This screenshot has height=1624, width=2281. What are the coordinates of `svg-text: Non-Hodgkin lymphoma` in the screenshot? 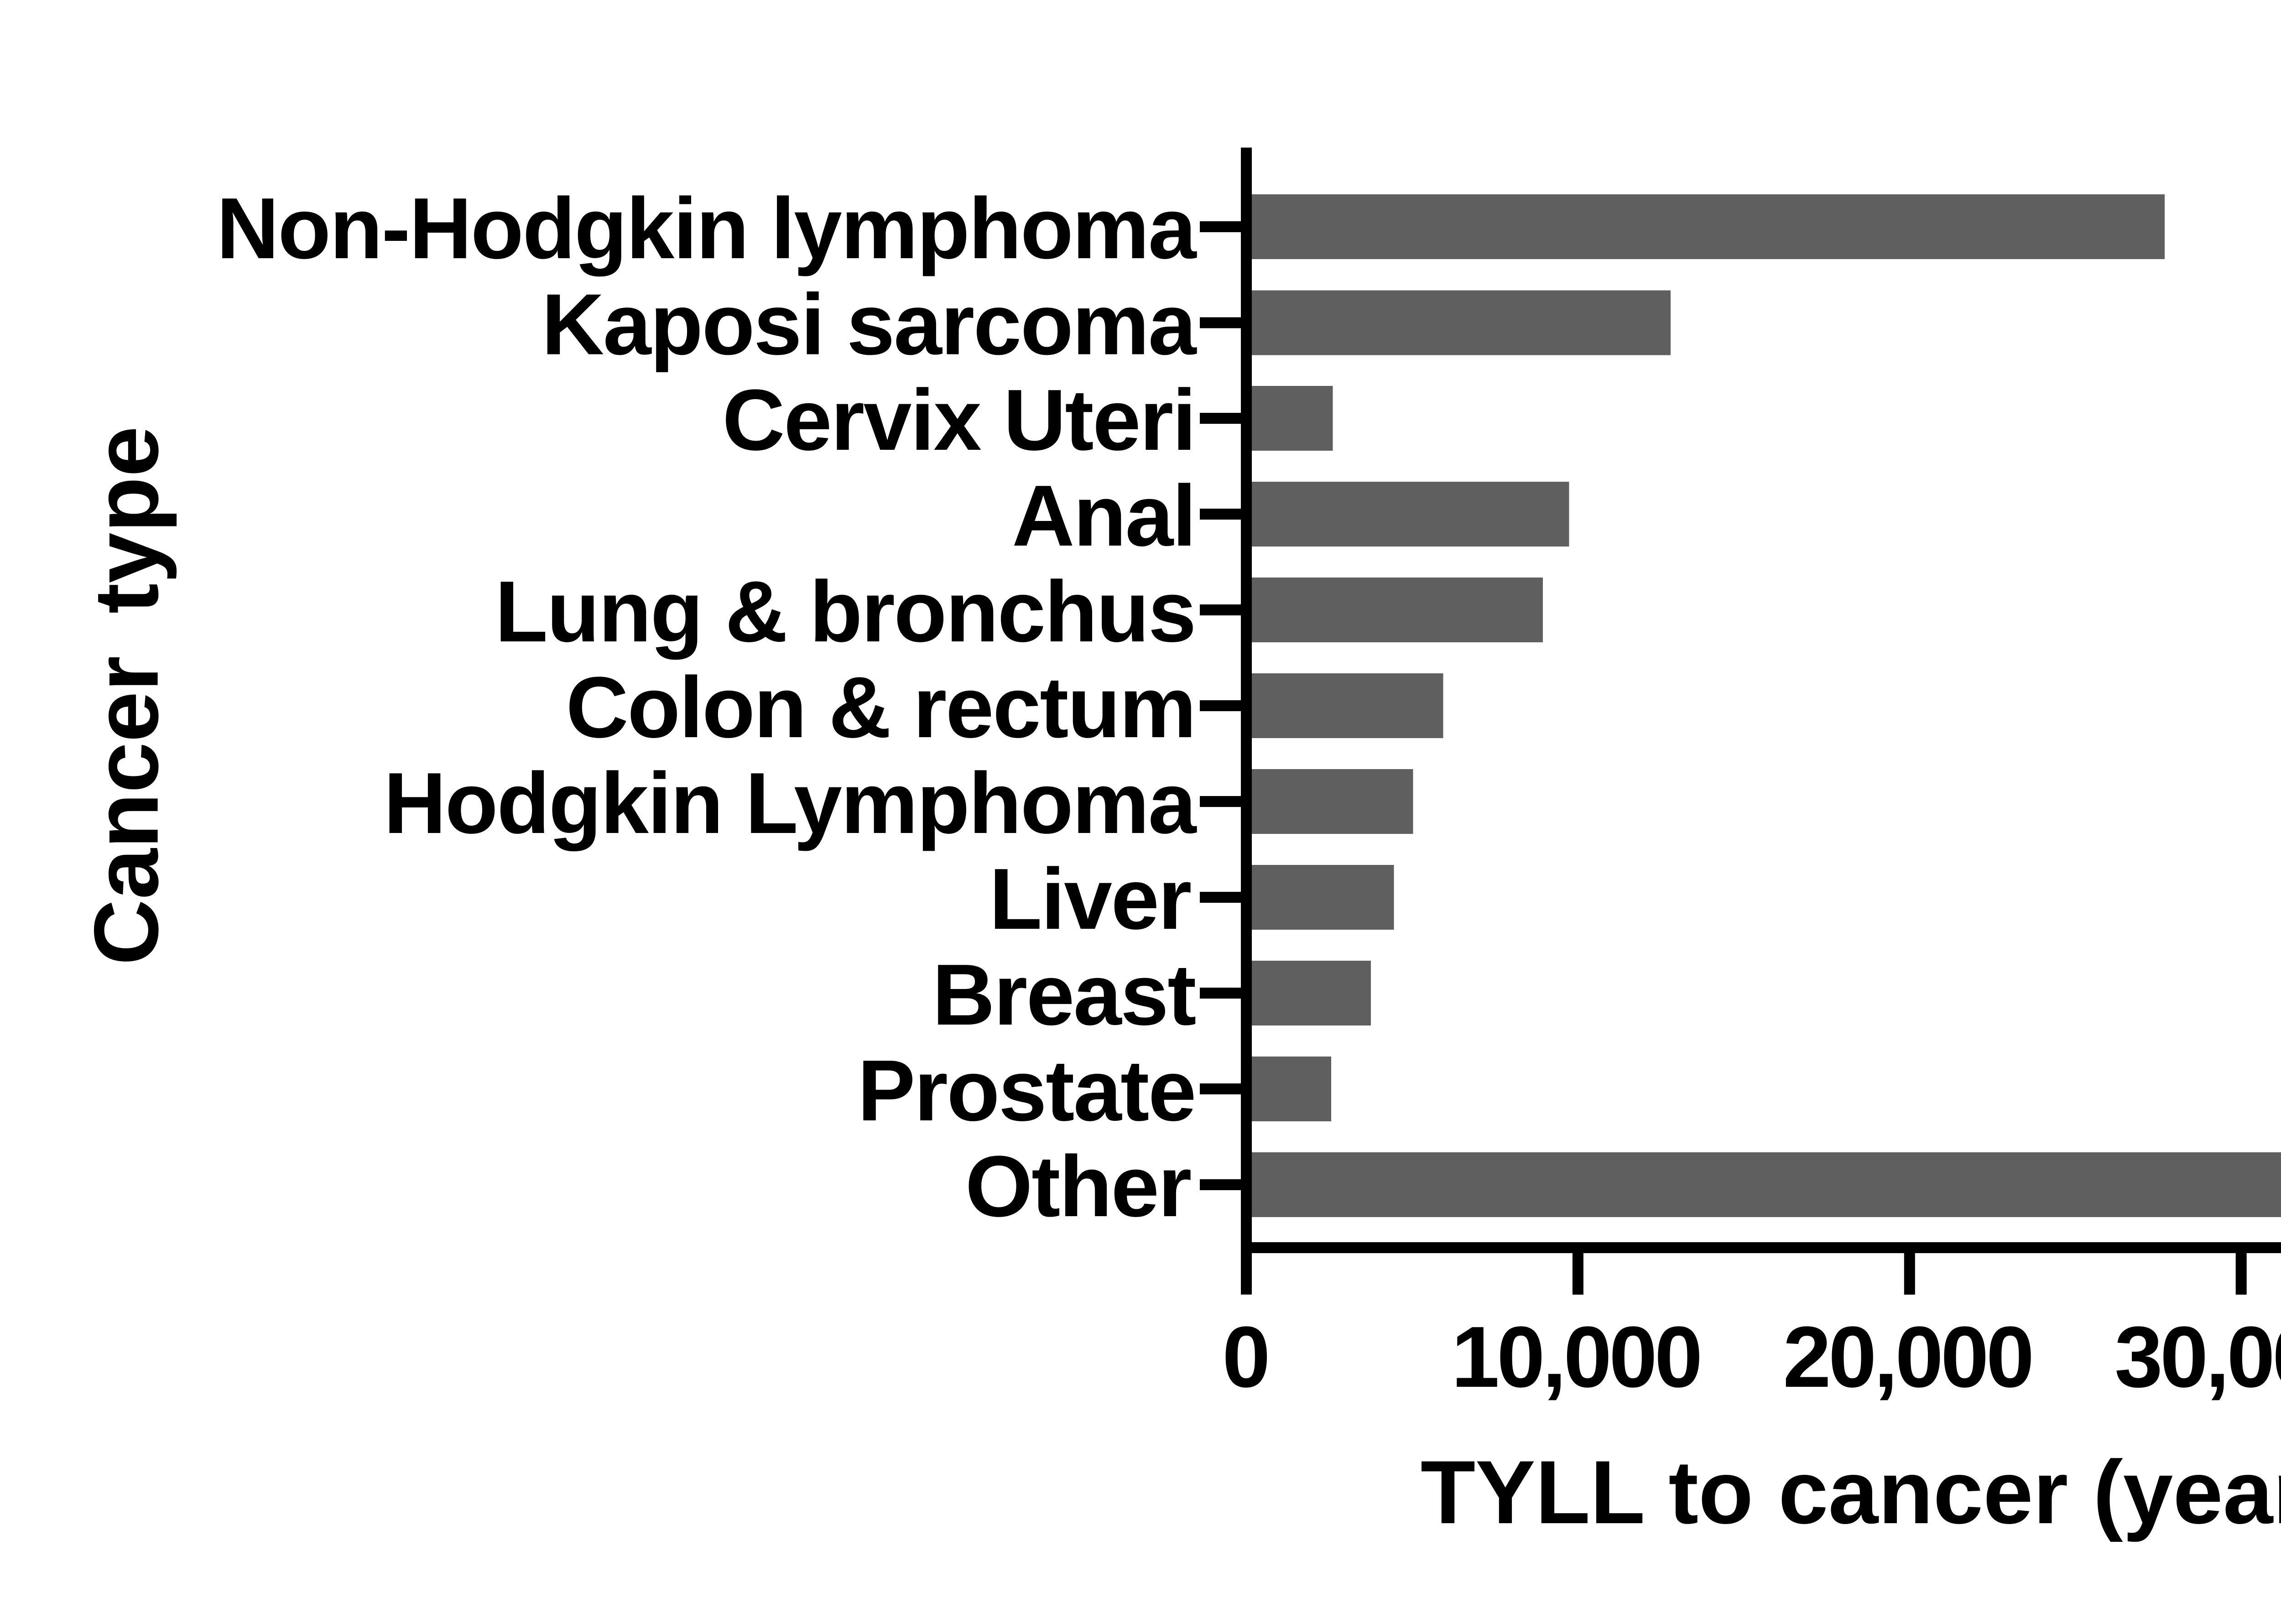 It's located at (707, 228).